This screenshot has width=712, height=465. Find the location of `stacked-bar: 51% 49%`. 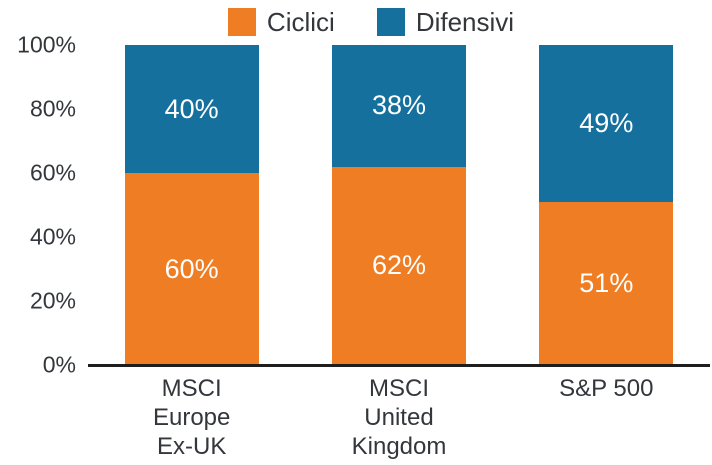

stacked-bar: 51% 49% is located at coordinates (606, 205).